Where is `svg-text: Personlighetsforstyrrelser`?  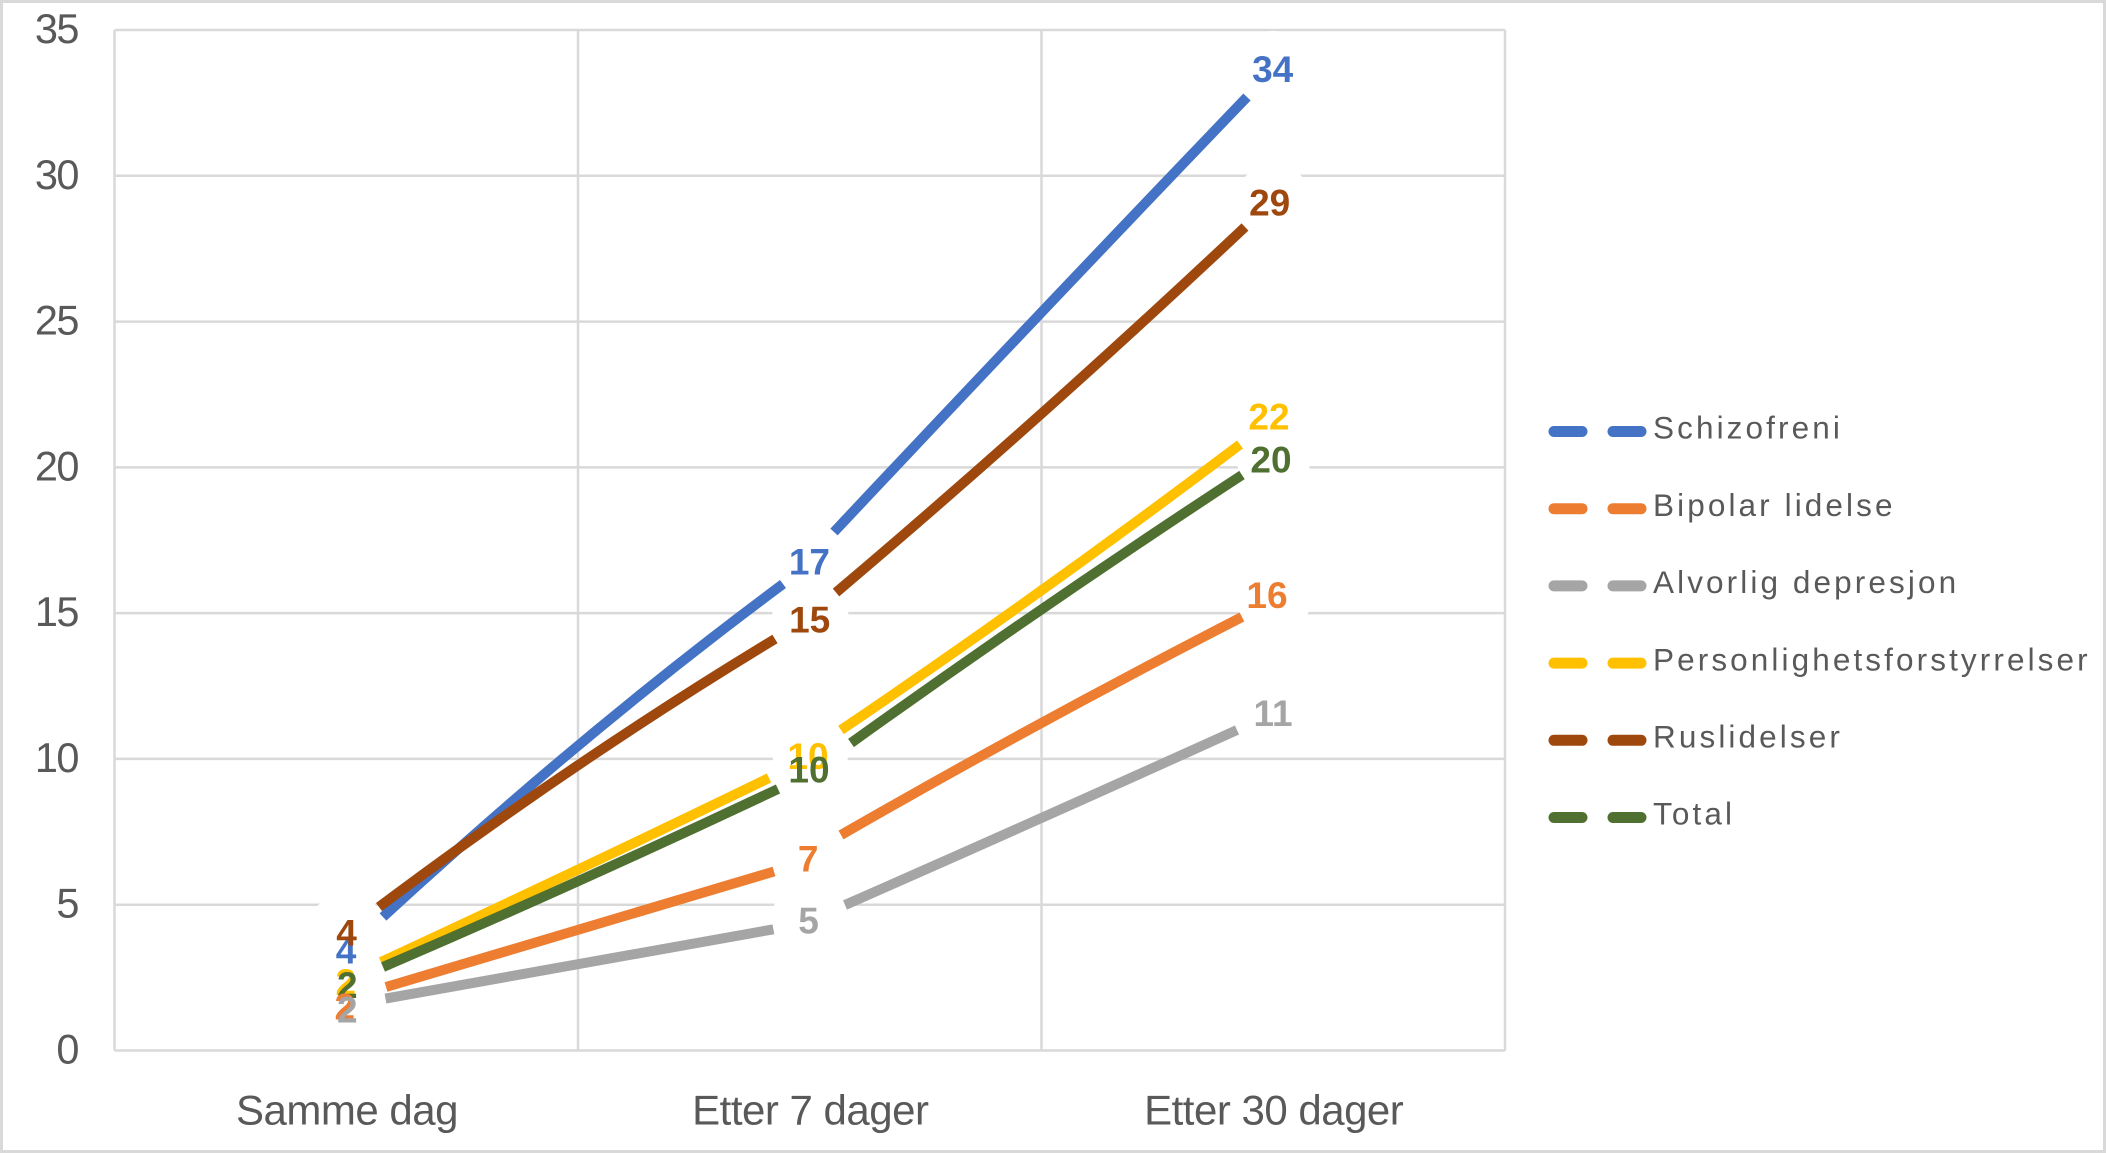 svg-text: Personlighetsforstyrrelser is located at coordinates (1872, 659).